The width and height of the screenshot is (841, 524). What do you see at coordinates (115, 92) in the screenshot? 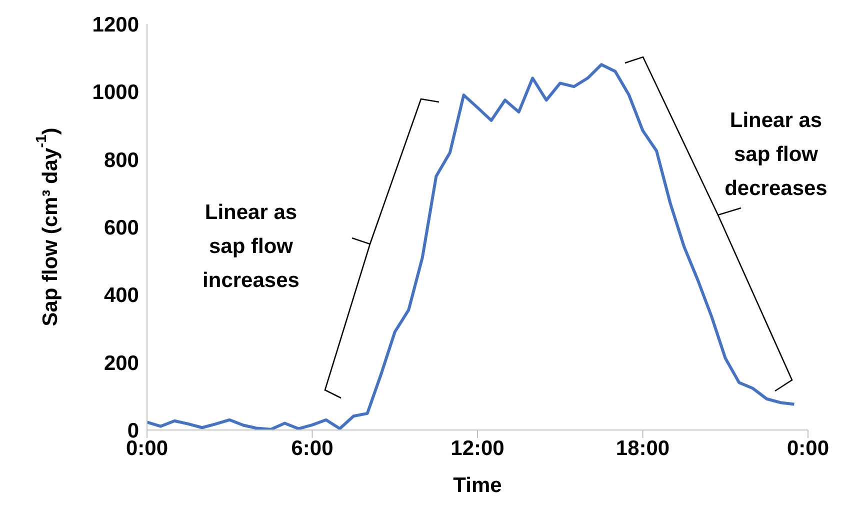
I see `y-tick-label: 1000` at bounding box center [115, 92].